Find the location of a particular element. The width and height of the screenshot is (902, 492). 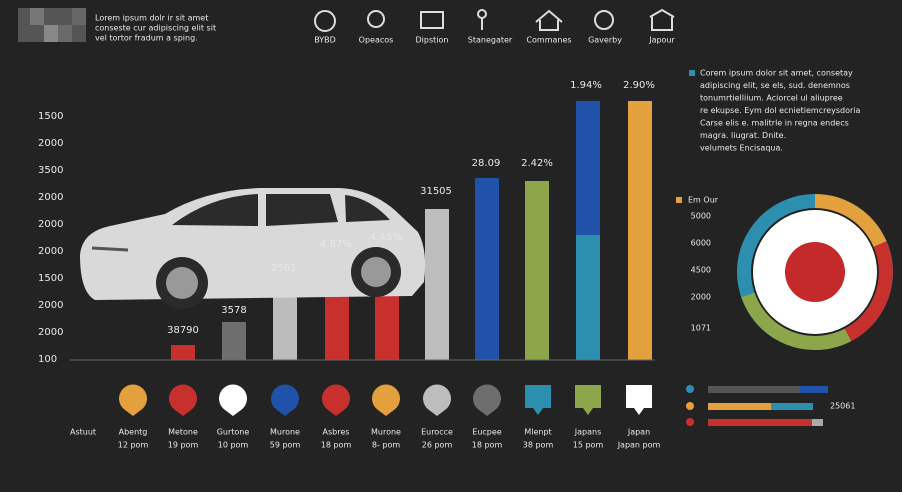

mini-bars is located at coordinates (757, 405).